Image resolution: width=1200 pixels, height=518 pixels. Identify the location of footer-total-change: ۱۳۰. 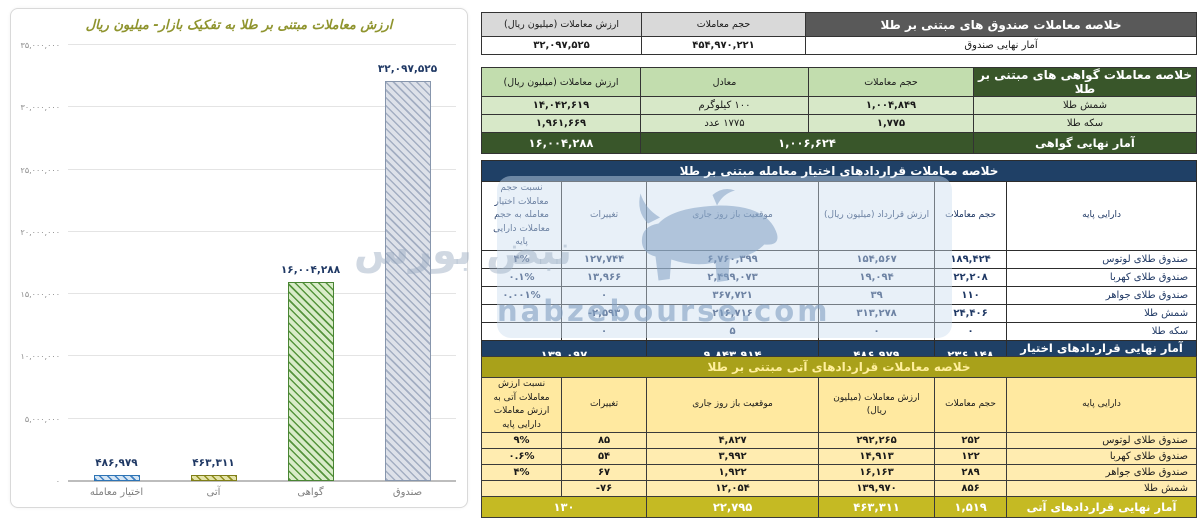
(564, 507).